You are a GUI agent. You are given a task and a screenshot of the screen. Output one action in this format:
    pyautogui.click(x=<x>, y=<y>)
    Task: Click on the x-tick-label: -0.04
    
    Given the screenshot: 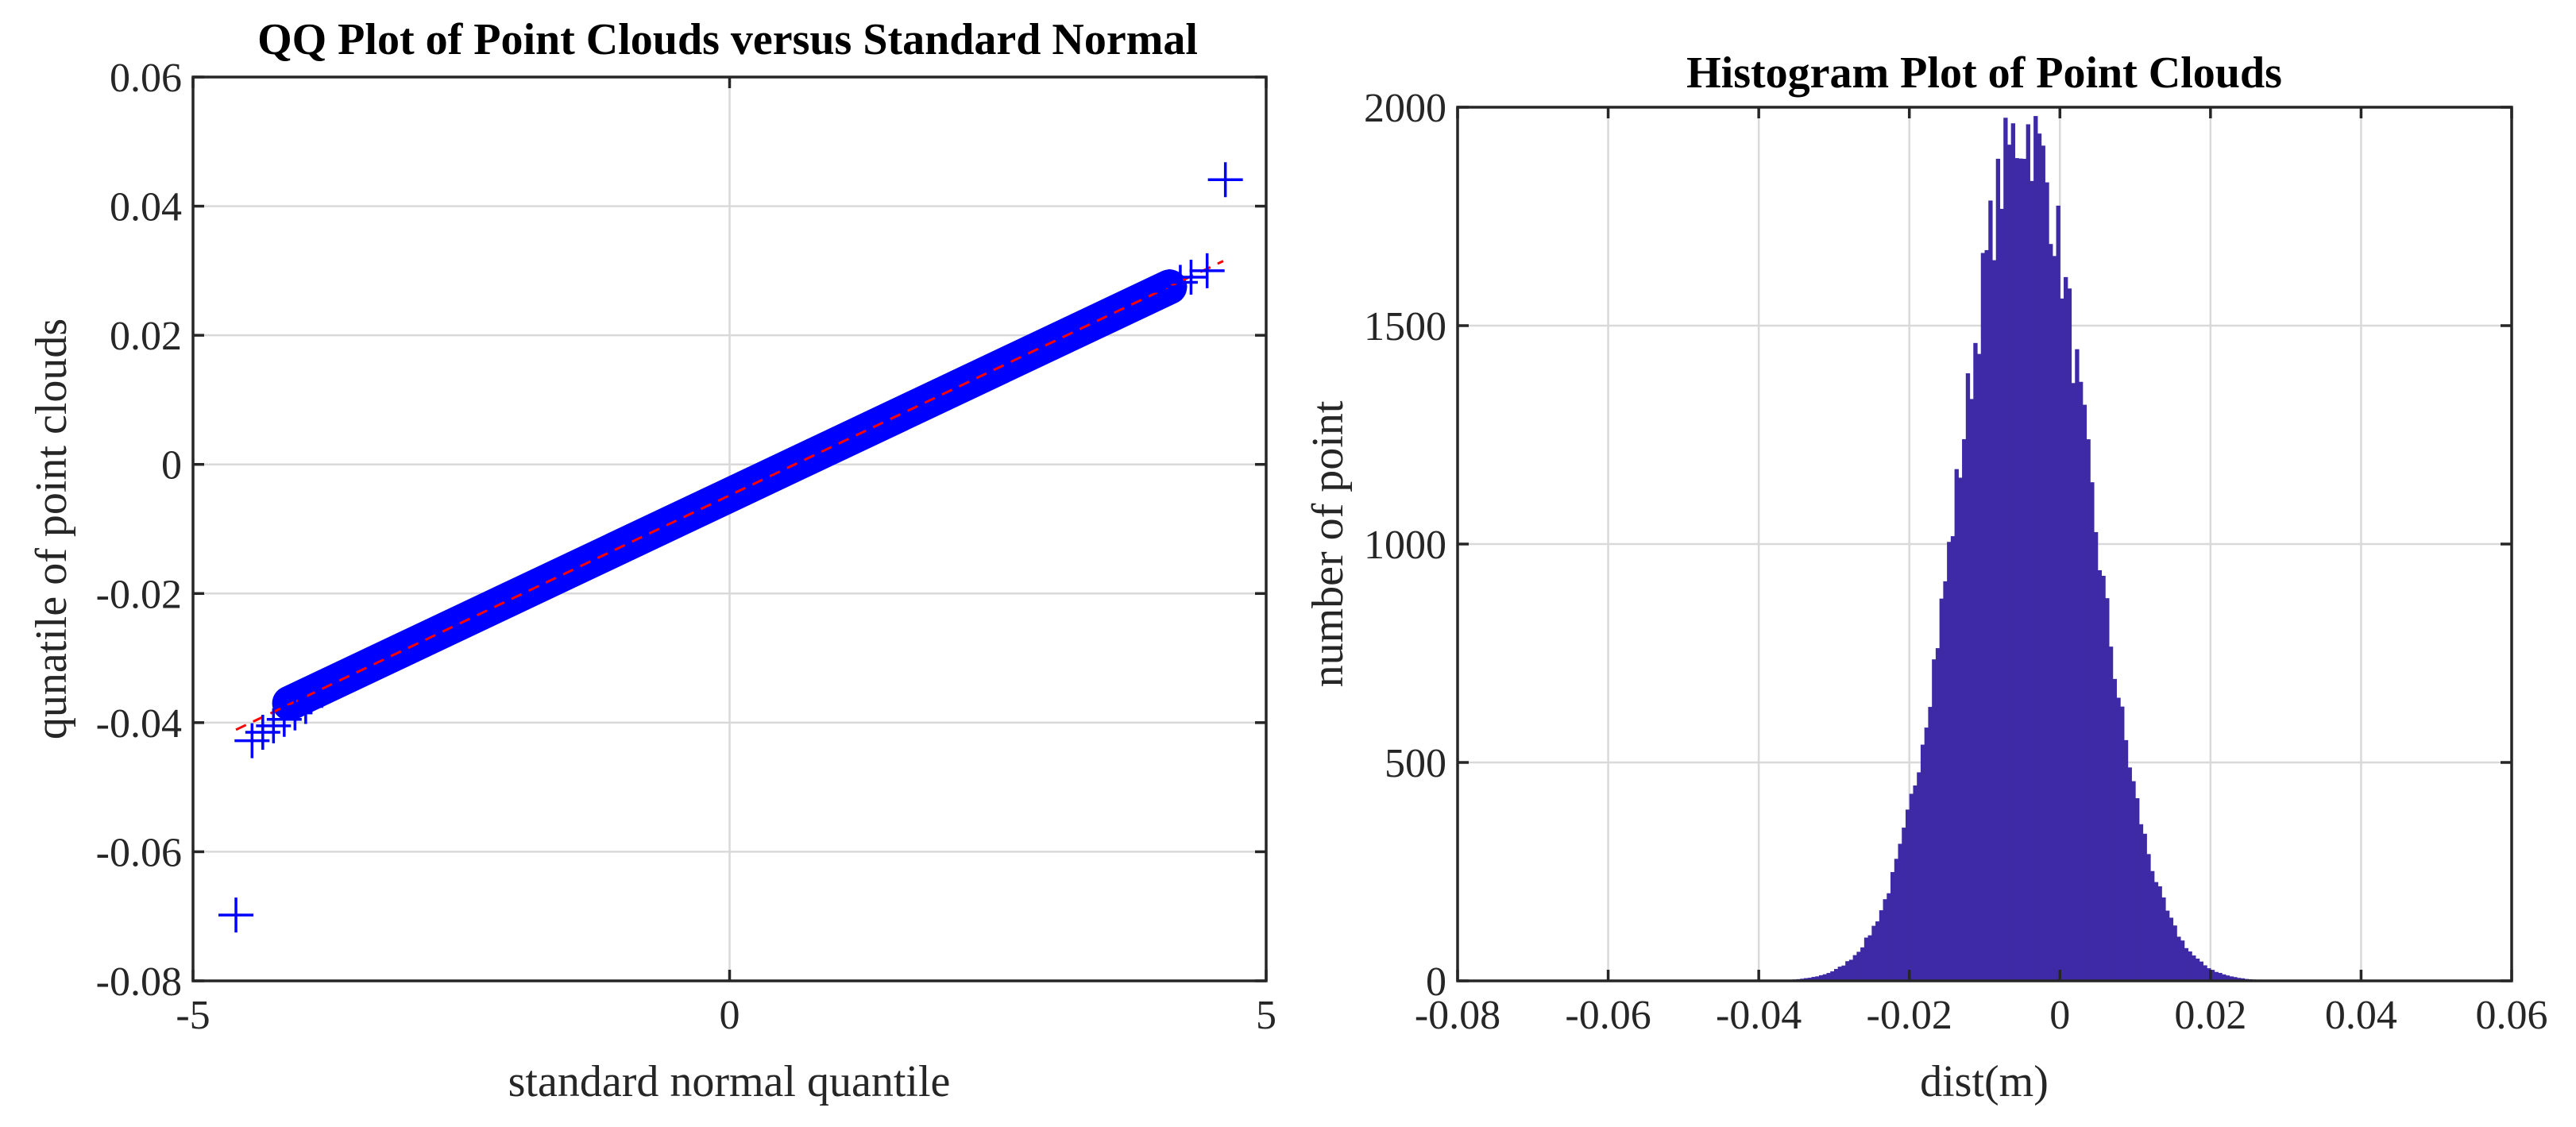 What is the action you would take?
    pyautogui.click(x=1759, y=1015)
    